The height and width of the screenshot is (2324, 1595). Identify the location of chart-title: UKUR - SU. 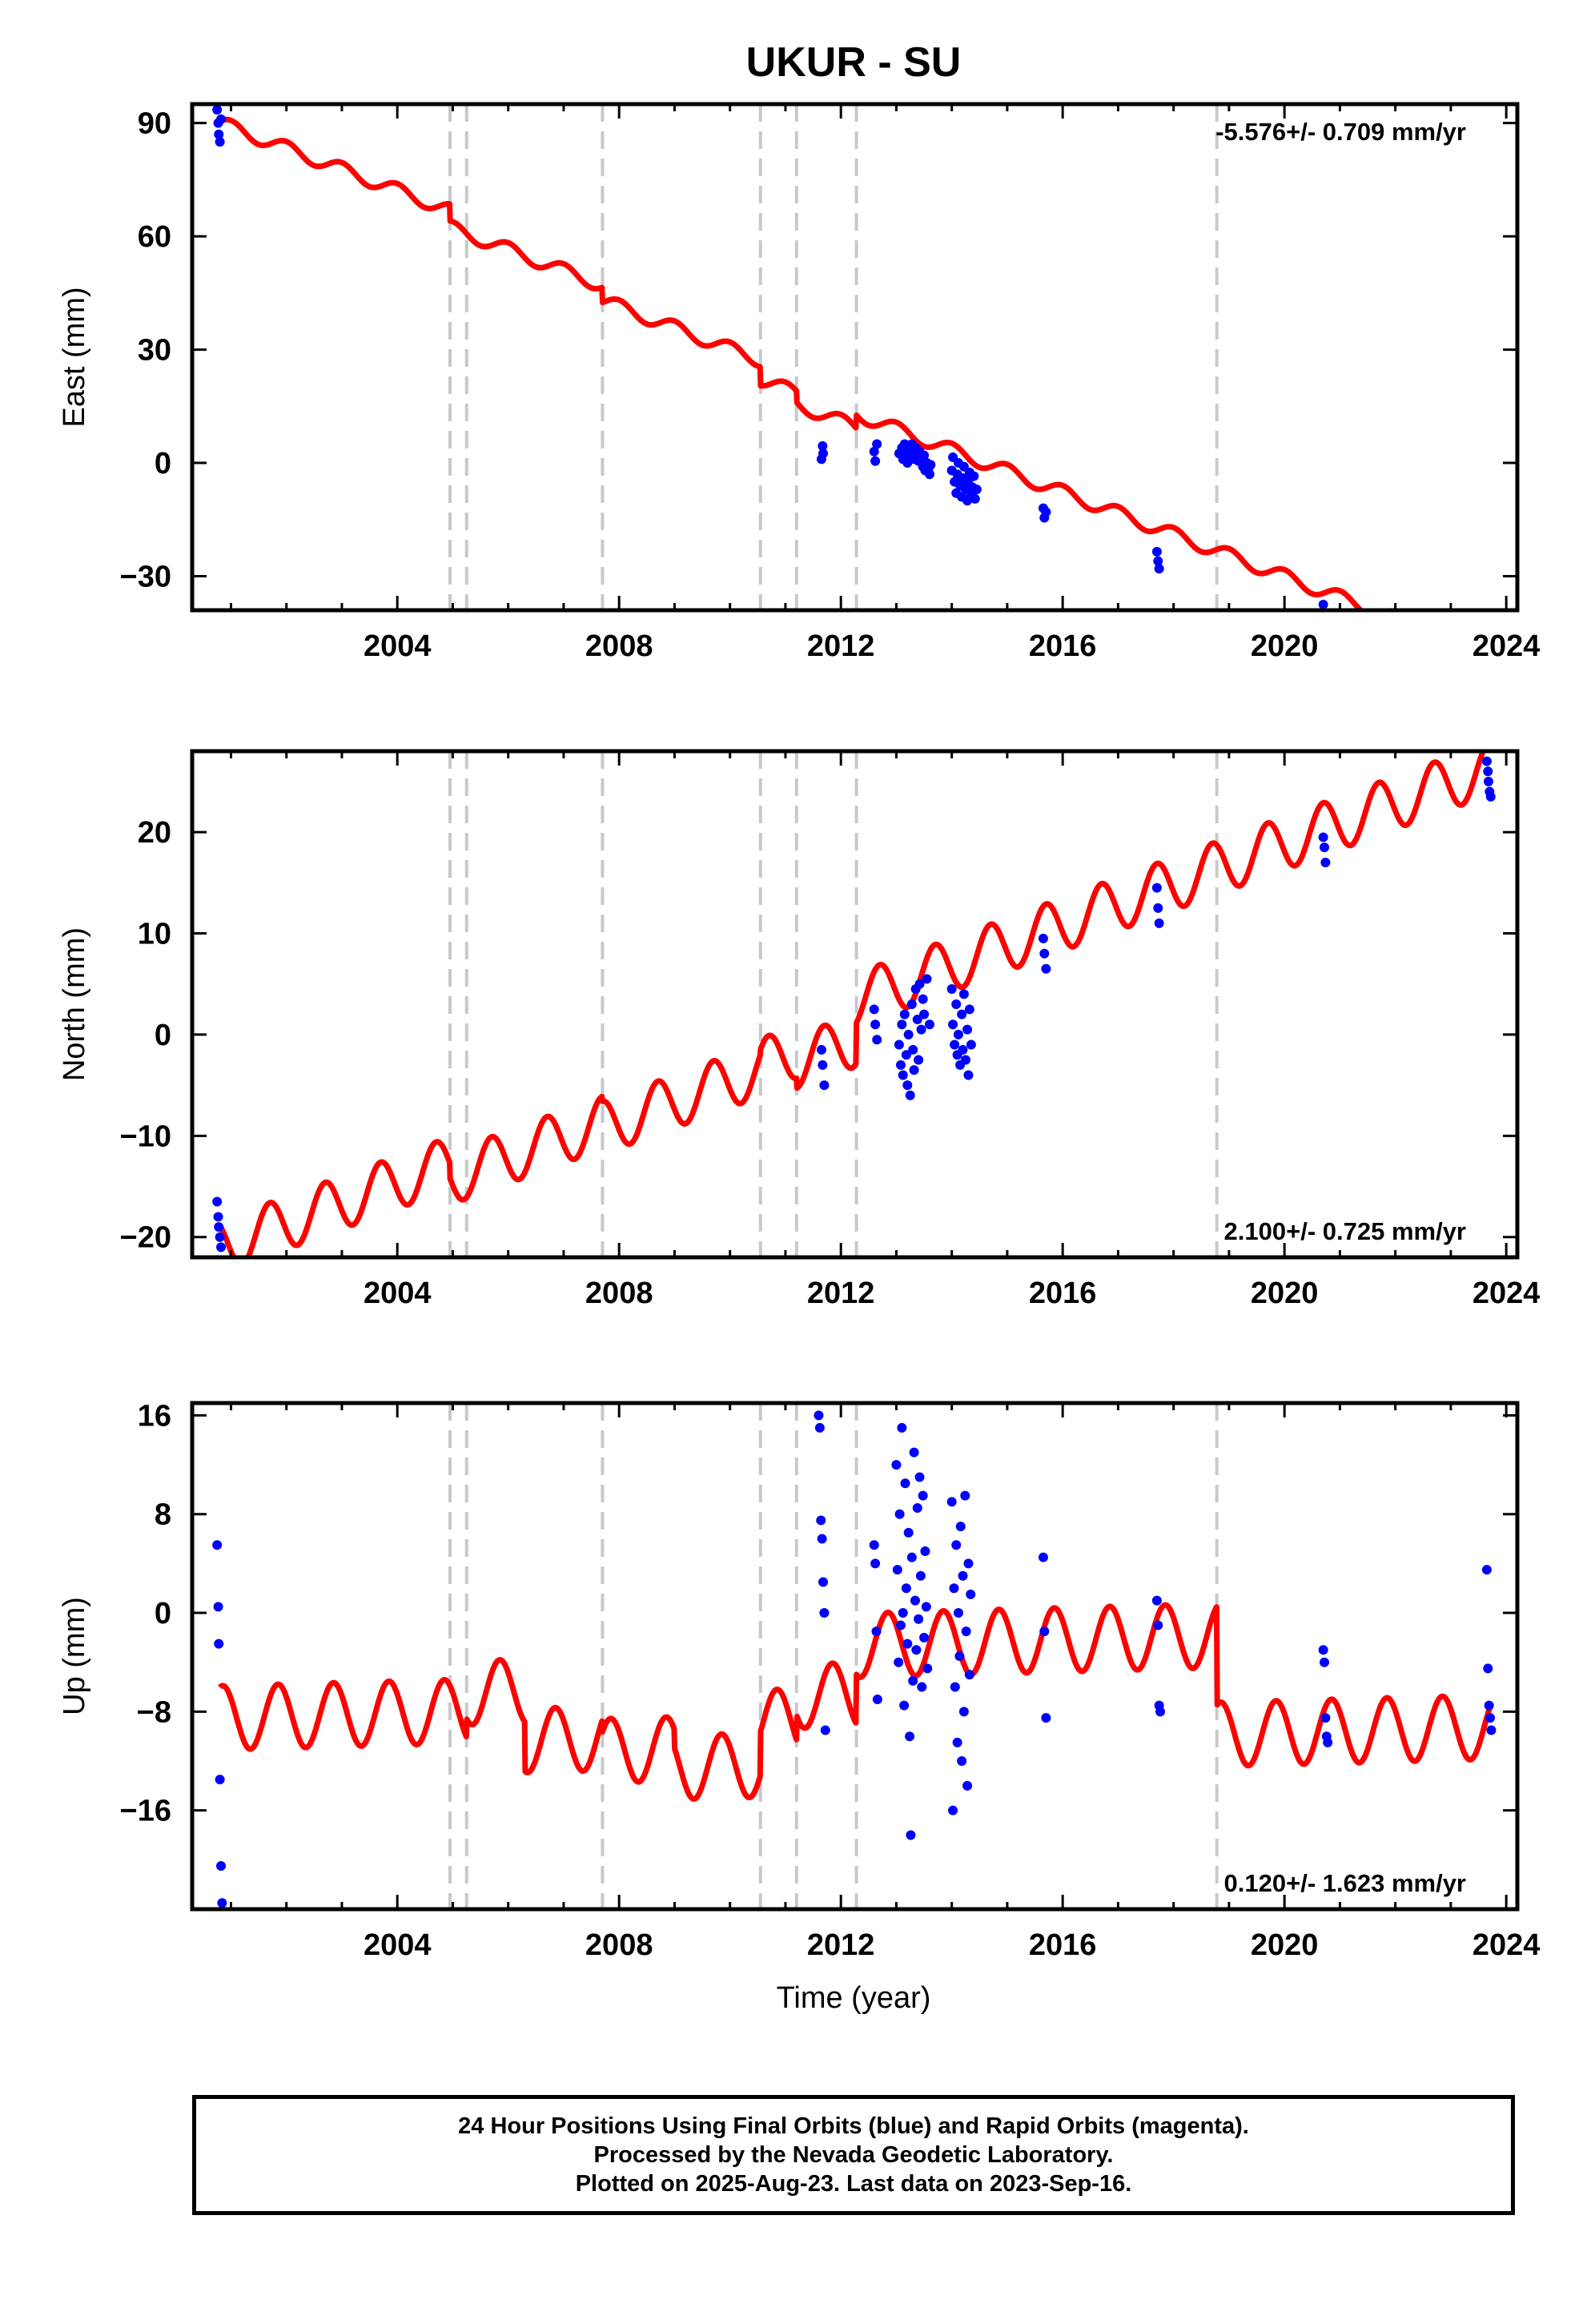
(854, 62).